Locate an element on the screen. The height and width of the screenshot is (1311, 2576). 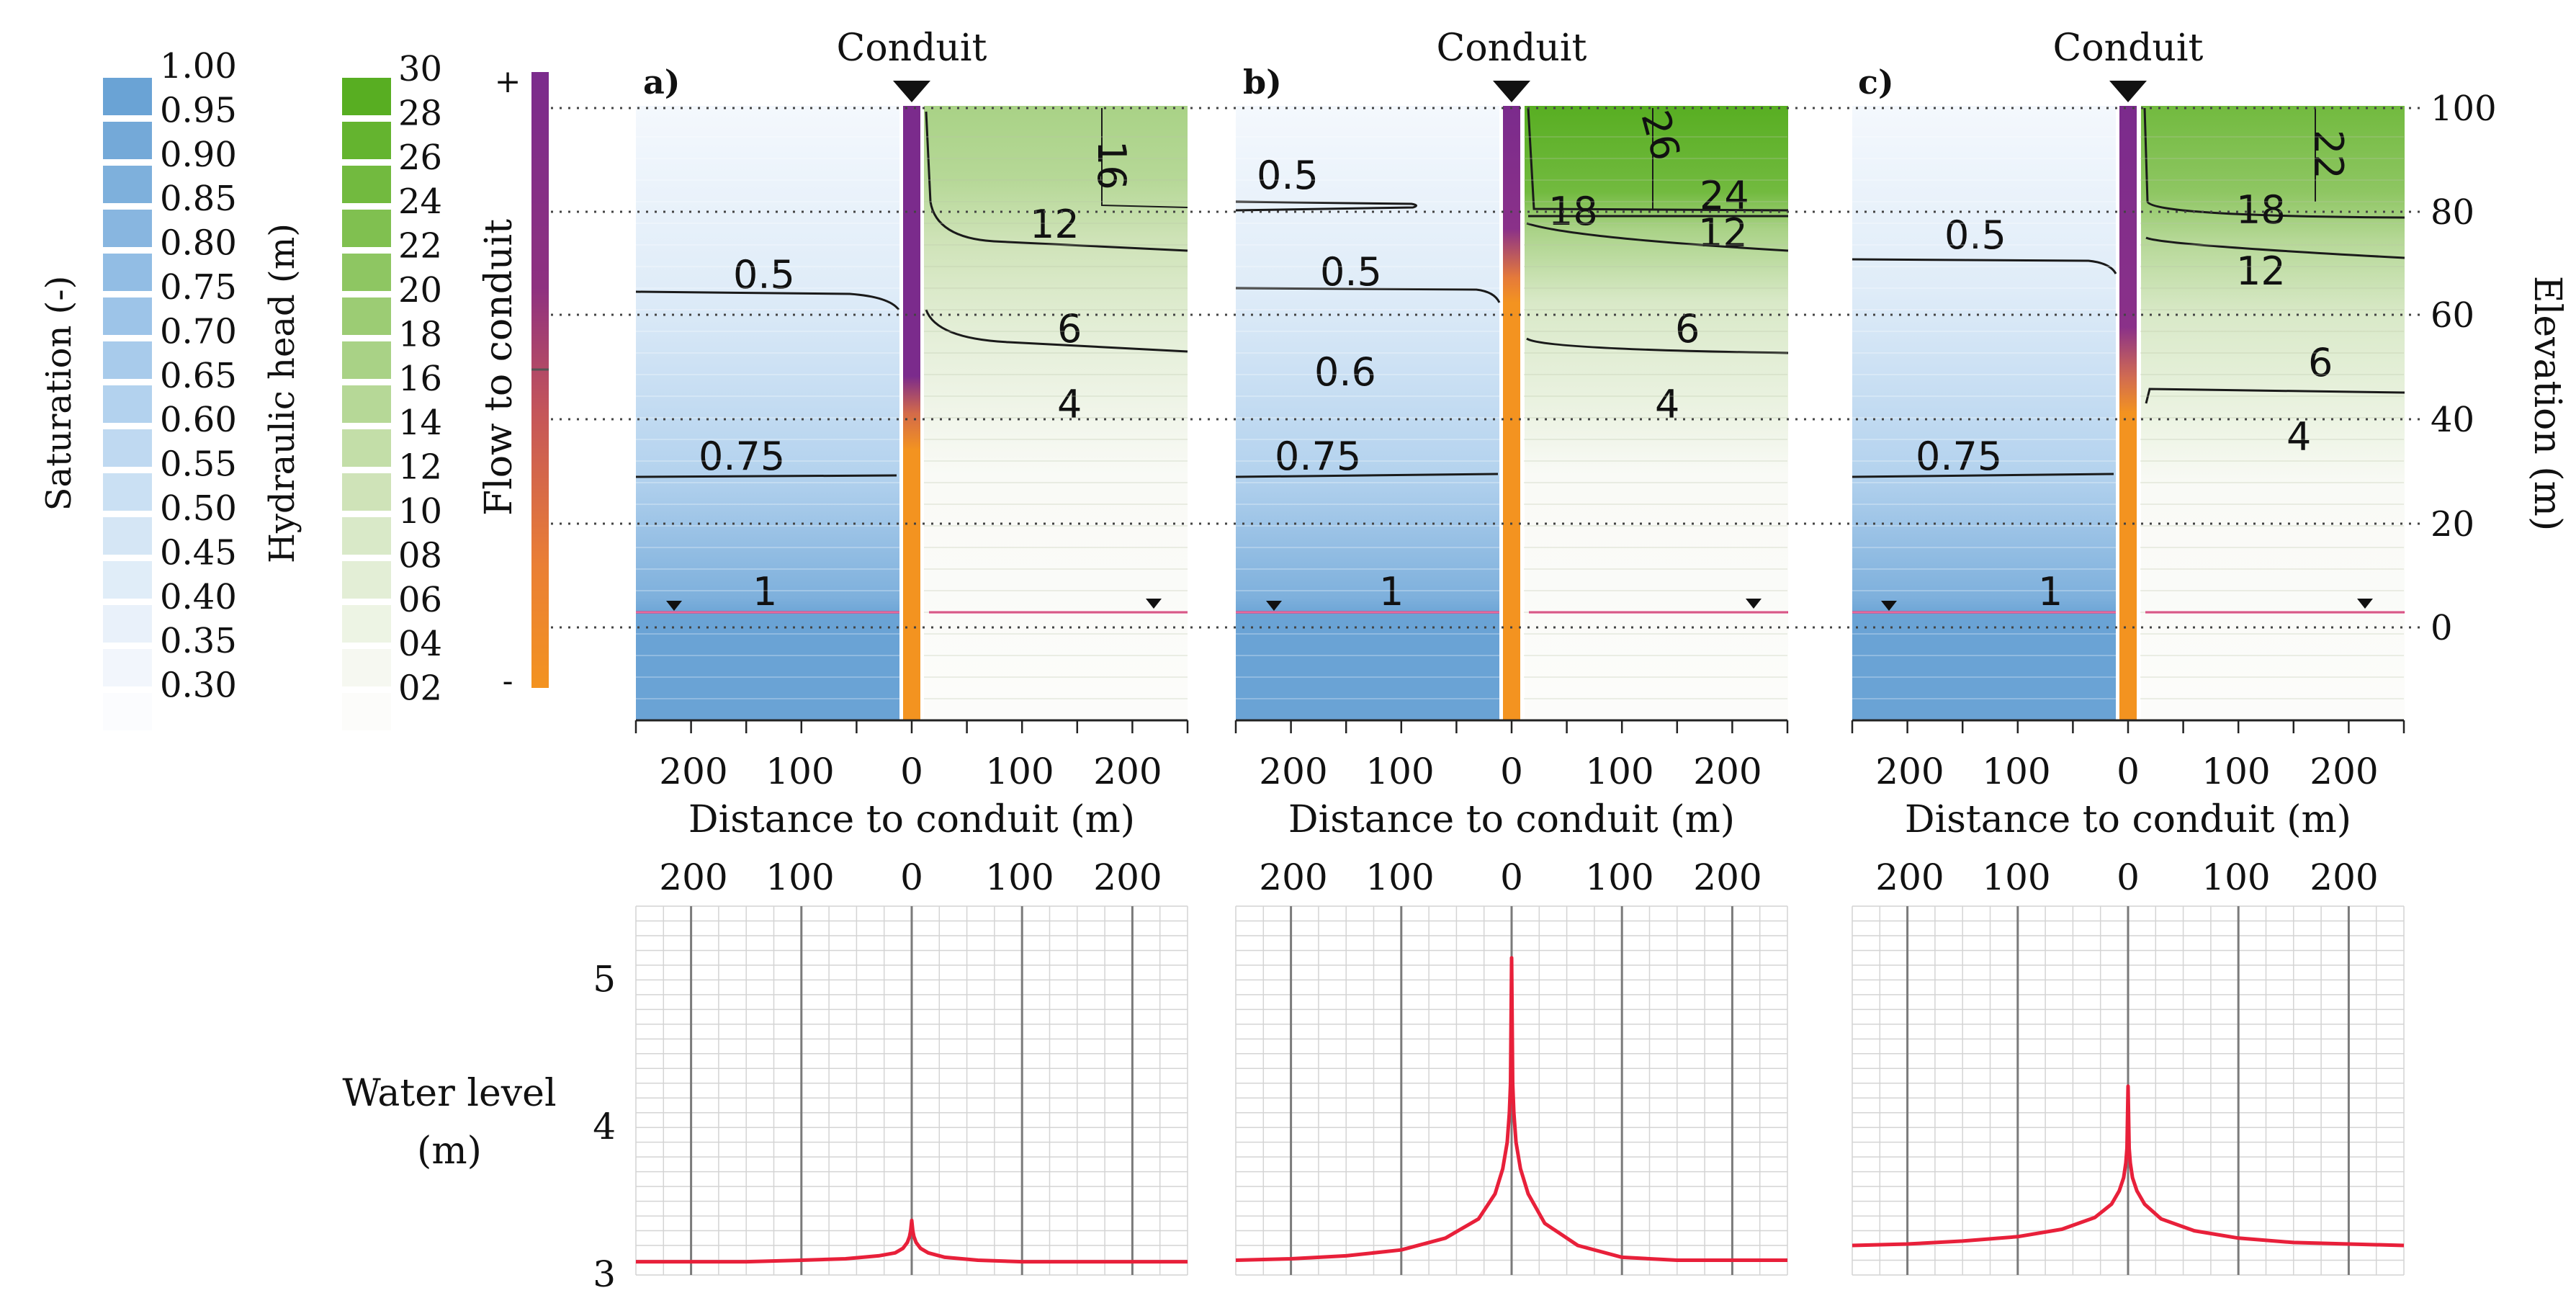
water-level-x-tick-label: 0 is located at coordinates (1511, 877).